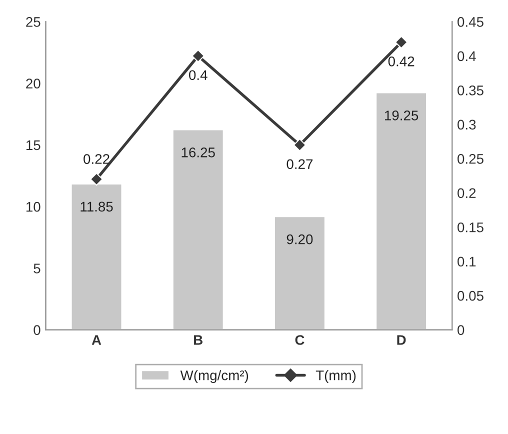 This screenshot has width=508, height=434. Describe the element at coordinates (33, 145) in the screenshot. I see `y-tick-label: 15` at that location.